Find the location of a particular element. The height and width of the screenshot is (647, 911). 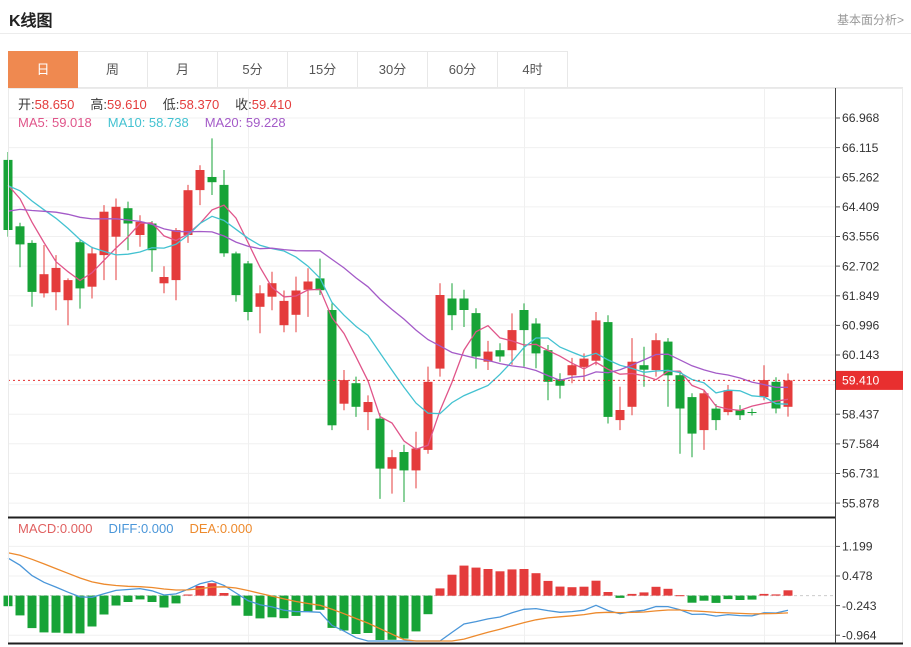

y-axis-label: 66.968 is located at coordinates (860, 118).